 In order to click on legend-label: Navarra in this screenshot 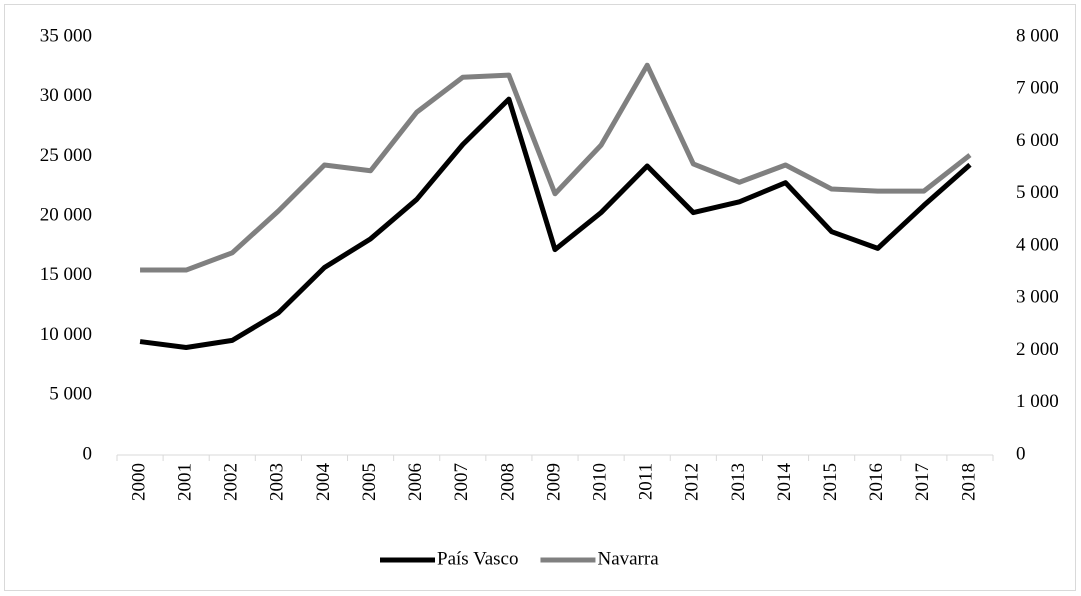, I will do `click(628, 558)`.